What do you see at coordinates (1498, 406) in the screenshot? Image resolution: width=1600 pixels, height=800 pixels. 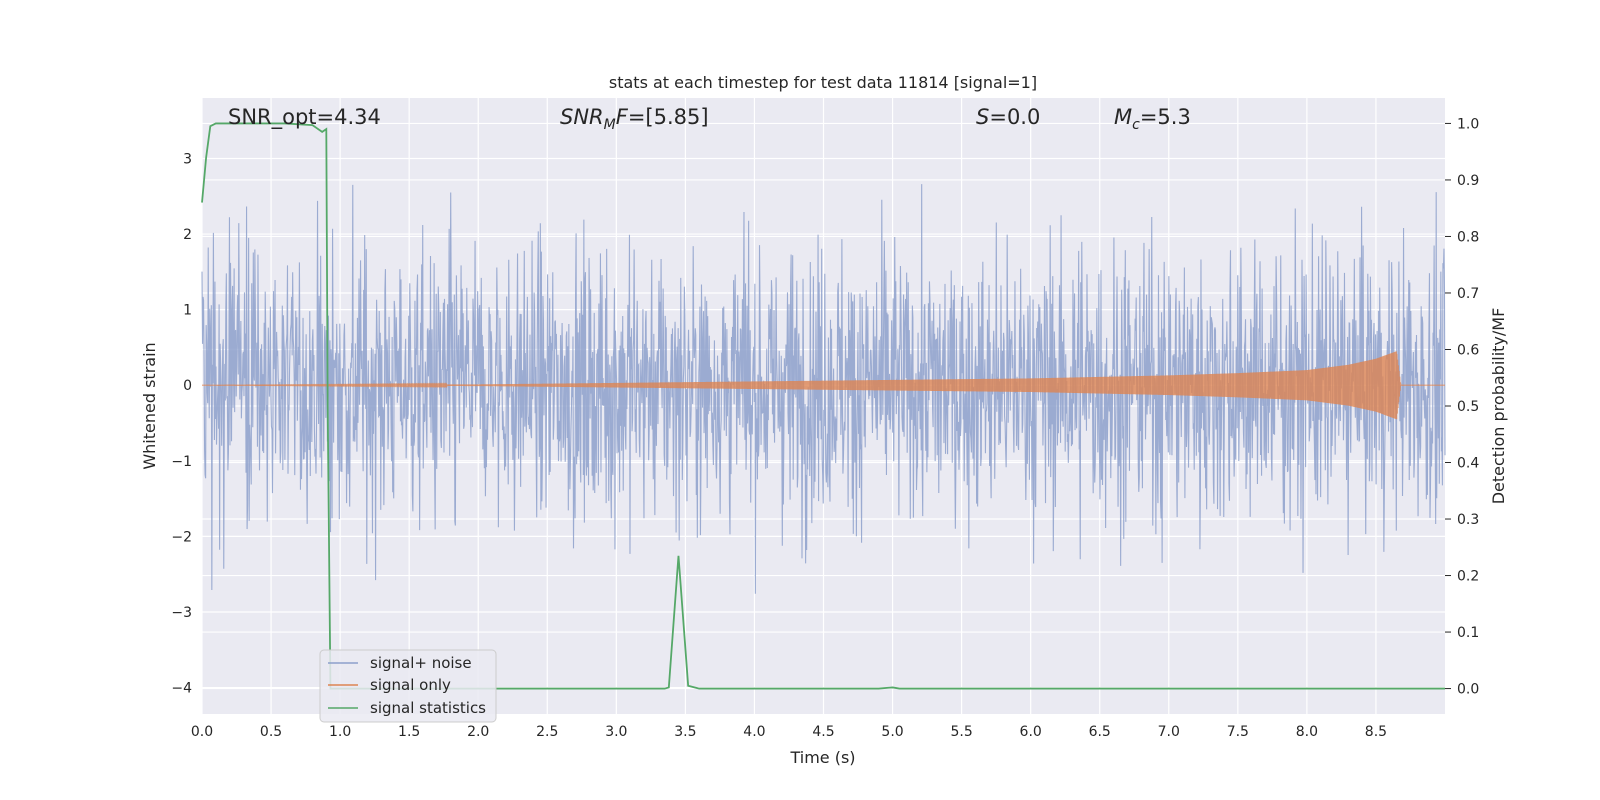 I see `y-right-axis-label: Detection probability/MF` at bounding box center [1498, 406].